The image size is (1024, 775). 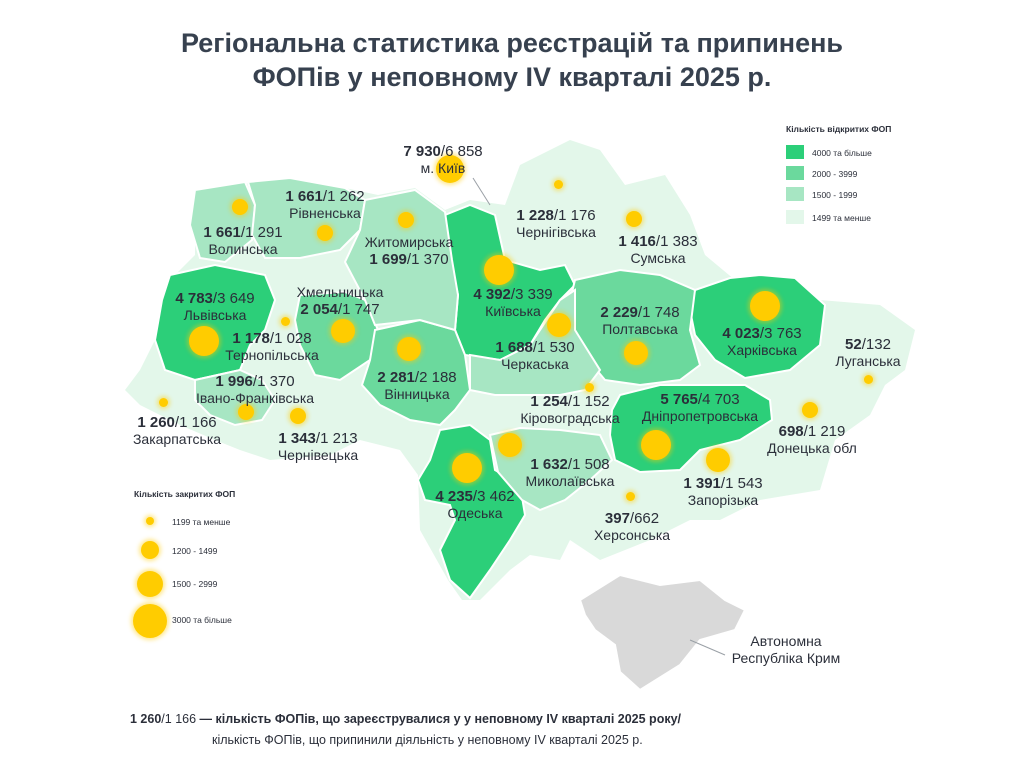 I want to click on dot-kharkivska, so click(x=765, y=306).